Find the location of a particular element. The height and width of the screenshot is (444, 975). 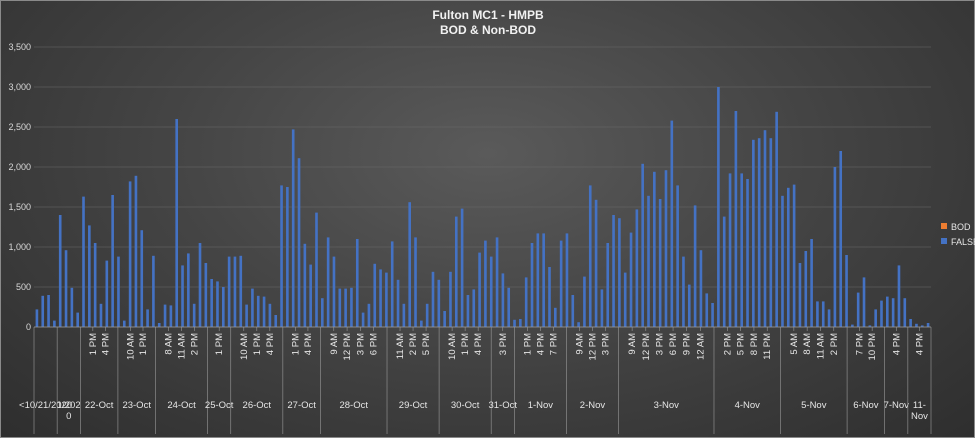

y-axis: 0 500 1,000 1,500 2,000 2,500 3,000 3,500 is located at coordinates (19, 187).